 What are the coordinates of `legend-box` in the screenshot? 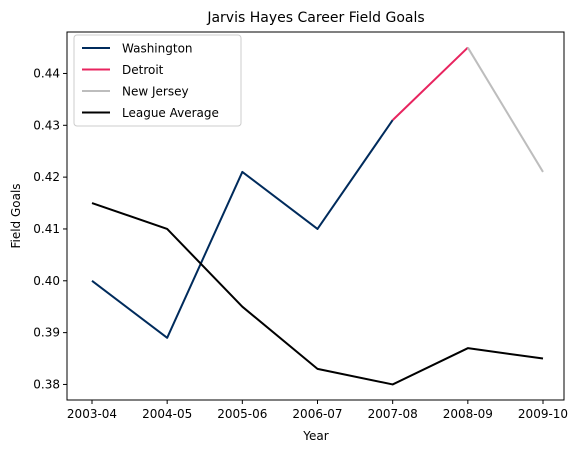 It's located at (157, 80).